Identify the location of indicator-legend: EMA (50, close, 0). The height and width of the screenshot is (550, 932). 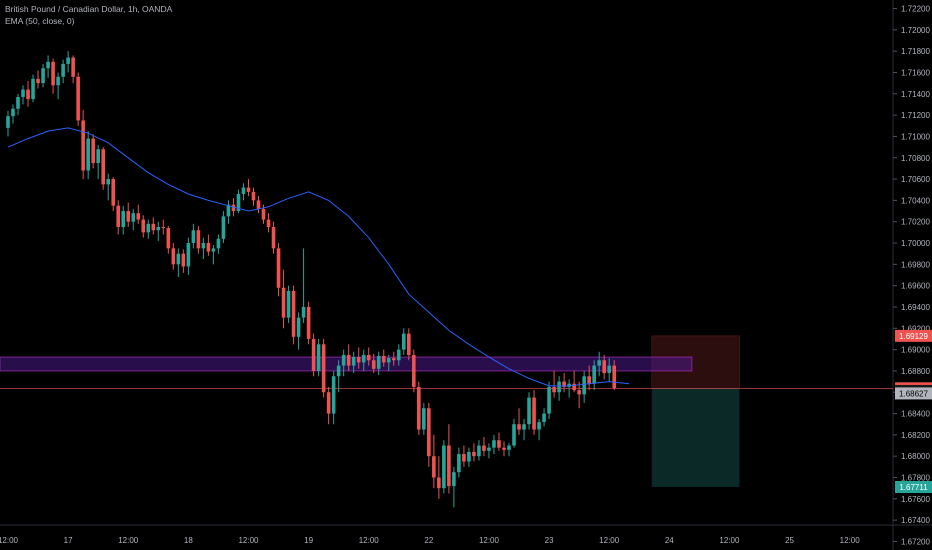
(40, 21).